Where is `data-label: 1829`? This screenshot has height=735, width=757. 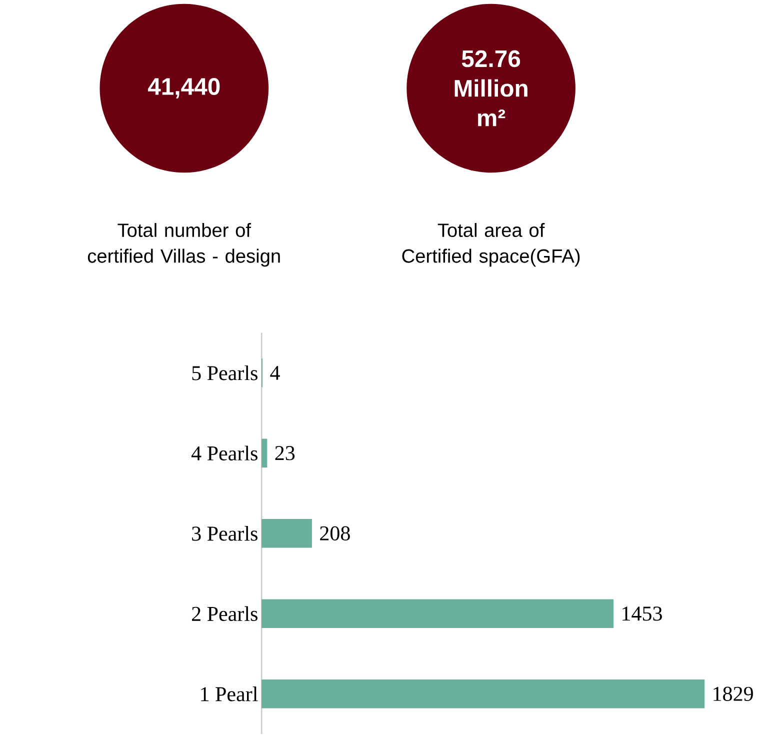 data-label: 1829 is located at coordinates (733, 694).